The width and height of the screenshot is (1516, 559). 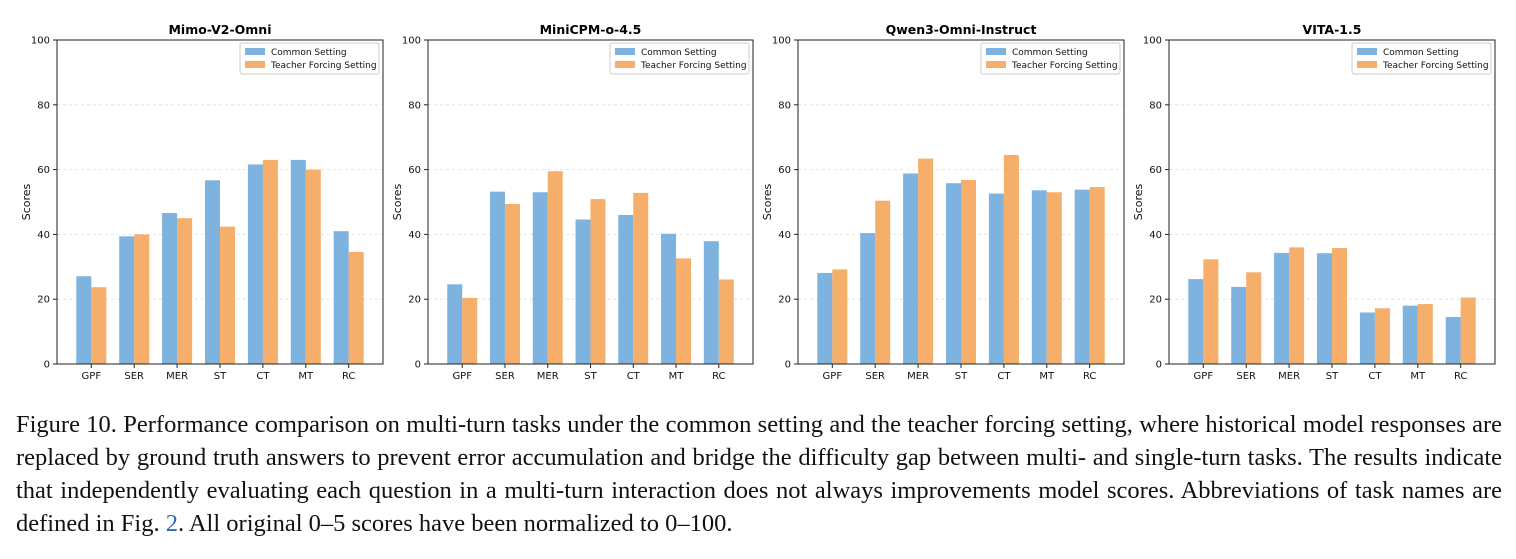 I want to click on chart-title: VITA-1.5, so click(x=1332, y=29).